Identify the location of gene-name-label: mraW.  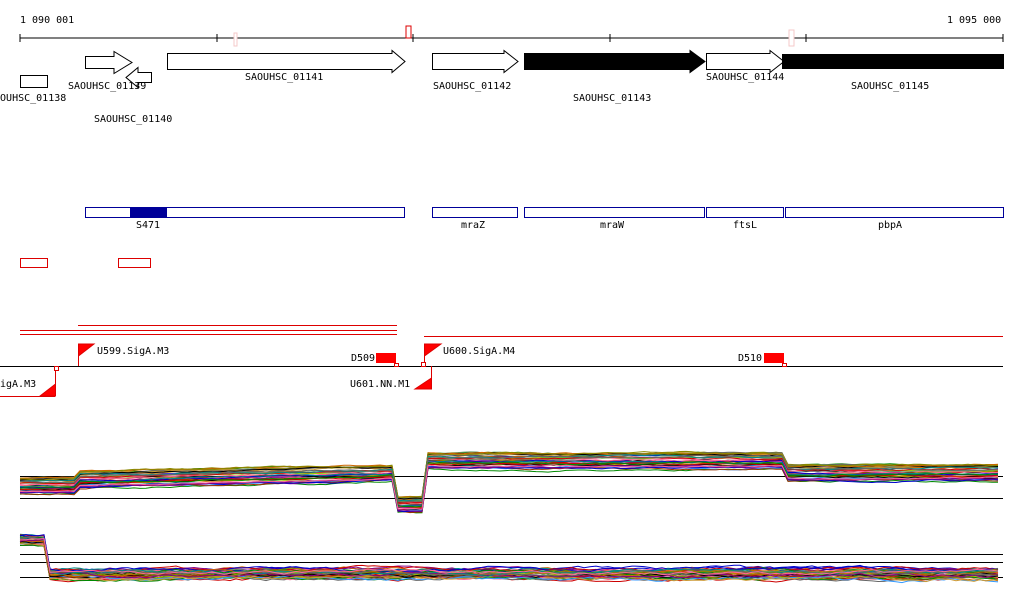
(612, 225).